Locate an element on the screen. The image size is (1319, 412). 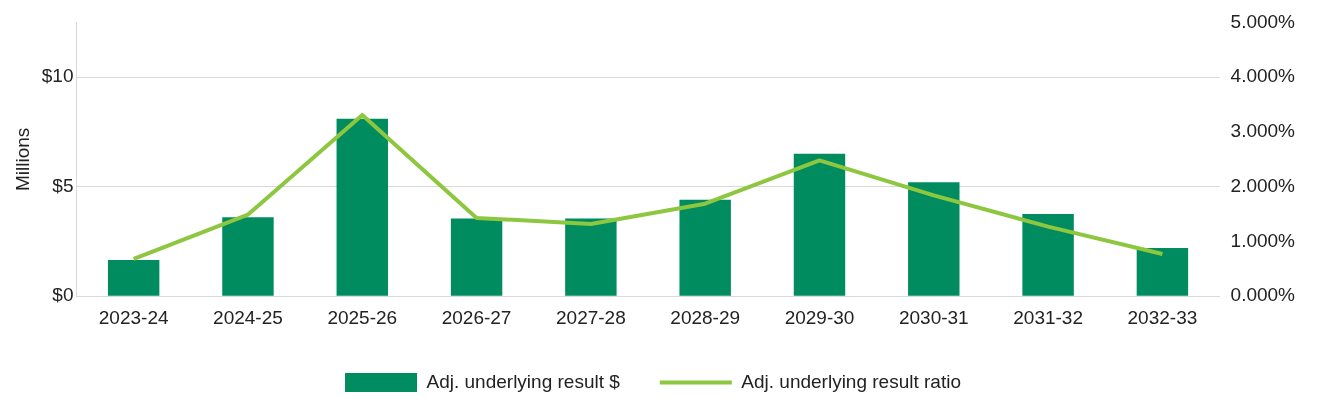
x-tick-label: 2025-26 is located at coordinates (362, 317).